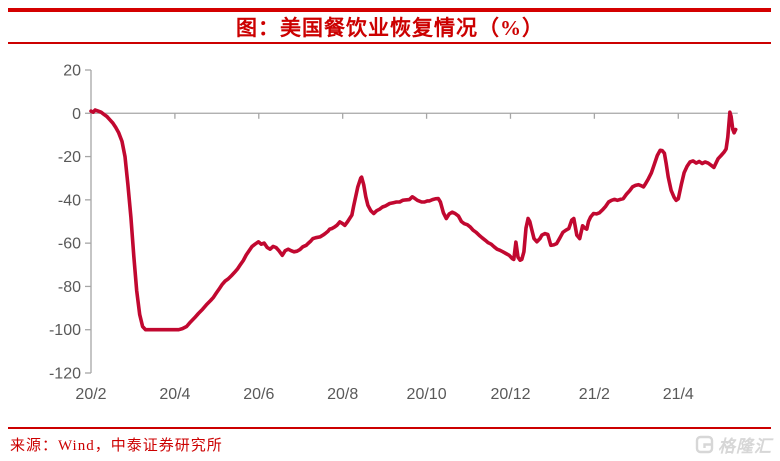 This screenshot has height=461, width=780. What do you see at coordinates (704, 444) in the screenshot?
I see `gelonghui-g-icon` at bounding box center [704, 444].